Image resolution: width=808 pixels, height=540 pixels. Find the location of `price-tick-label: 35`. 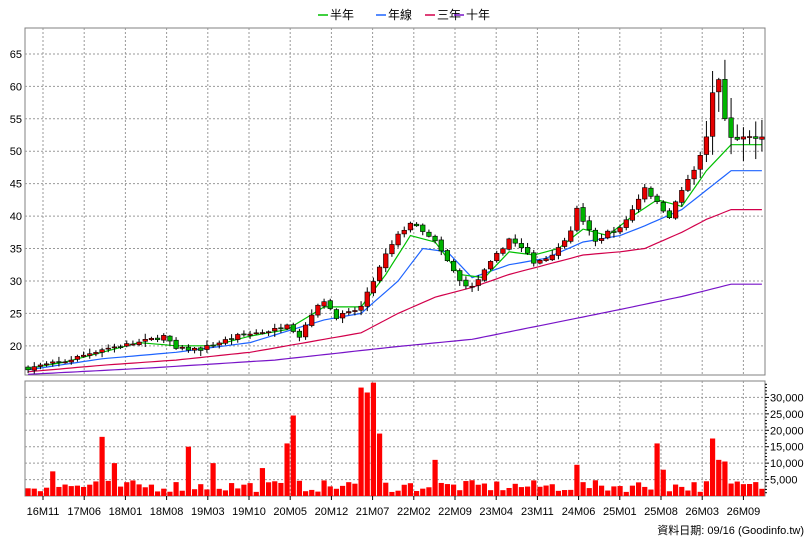

price-tick-label: 35 is located at coordinates (16, 250).